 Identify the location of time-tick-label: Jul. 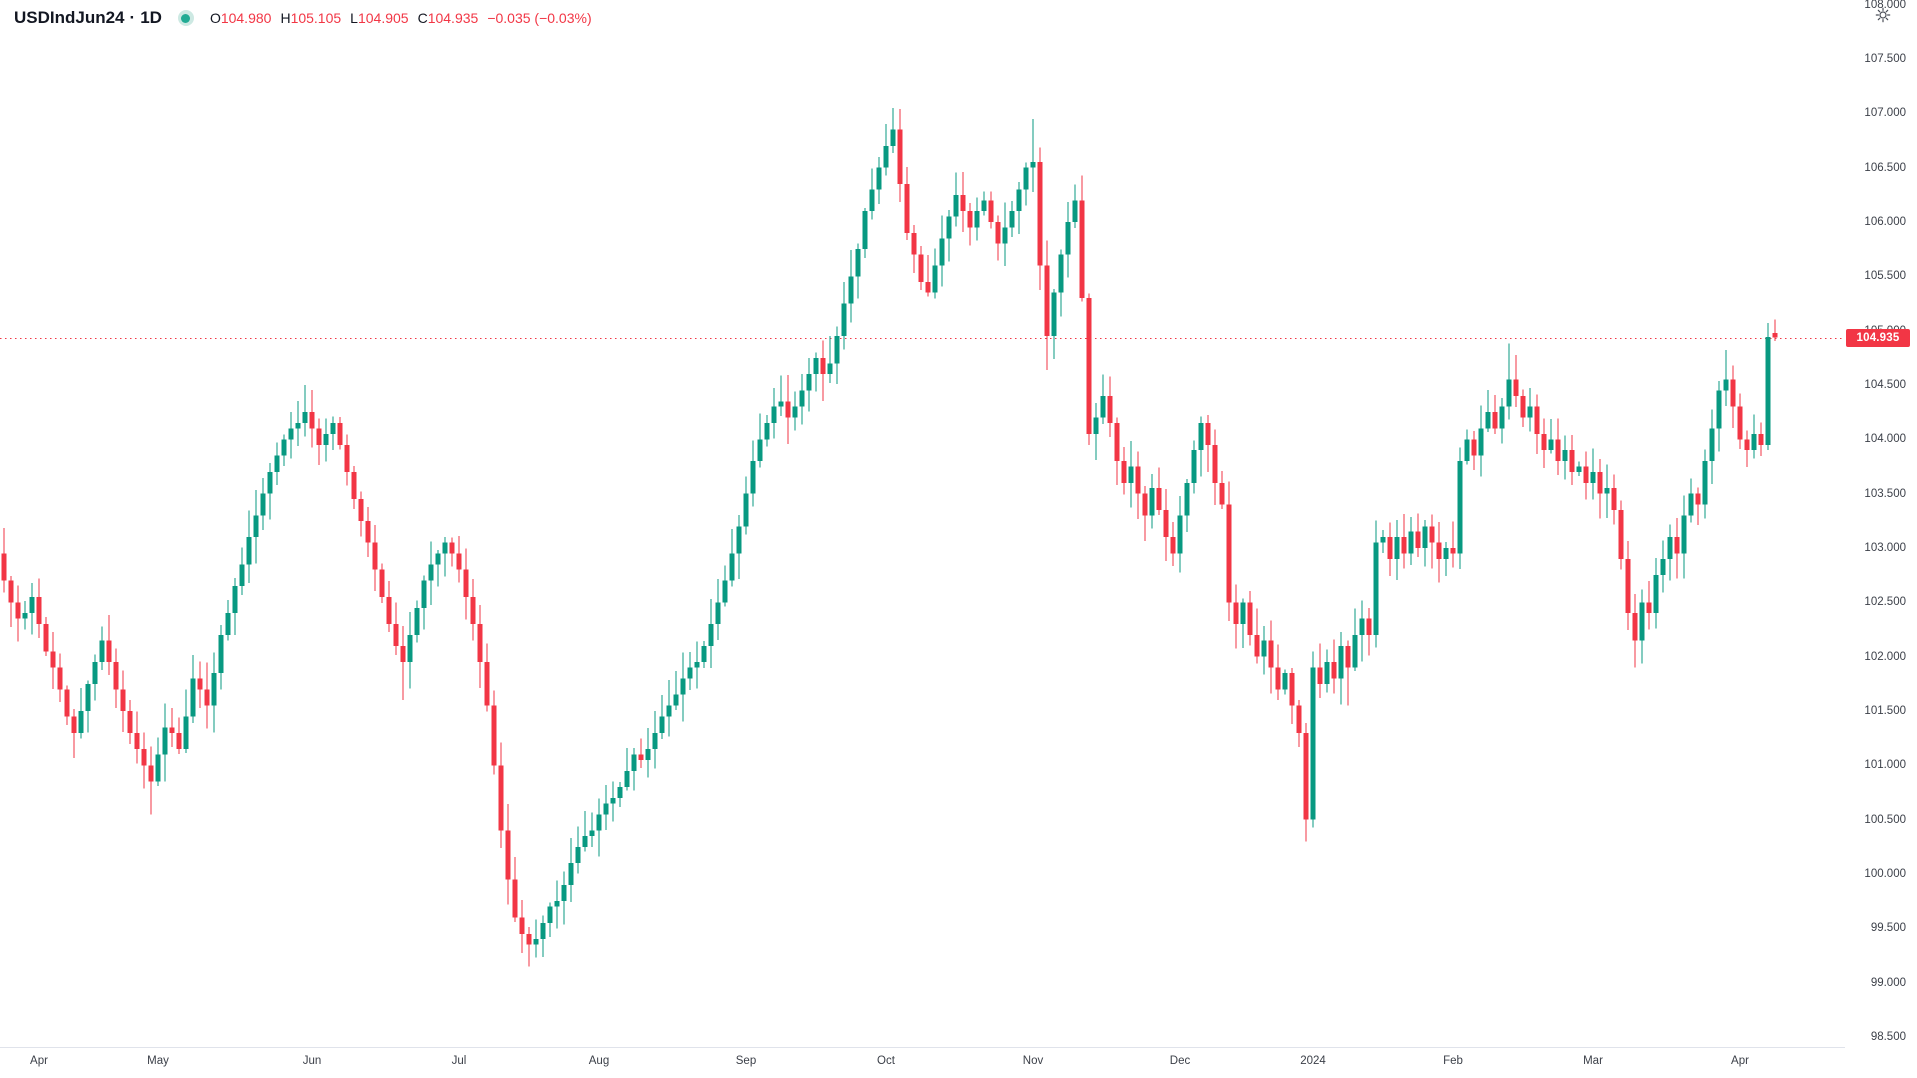
(459, 1061).